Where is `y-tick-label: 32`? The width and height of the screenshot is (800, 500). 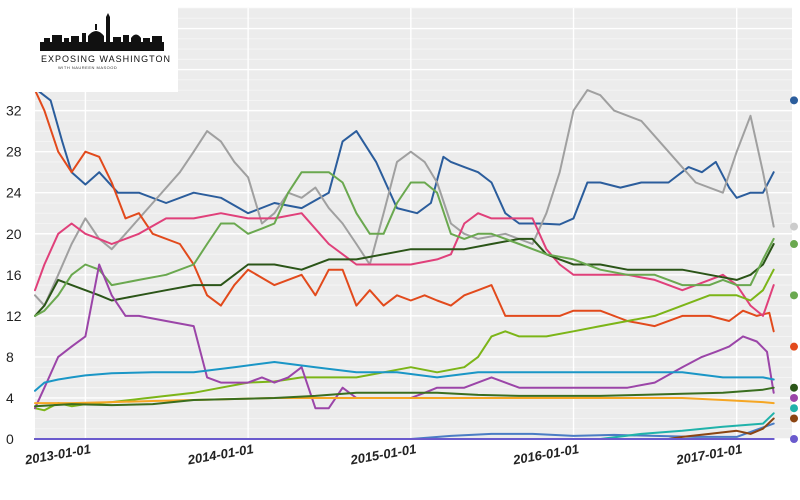
y-tick-label: 32 is located at coordinates (14, 111).